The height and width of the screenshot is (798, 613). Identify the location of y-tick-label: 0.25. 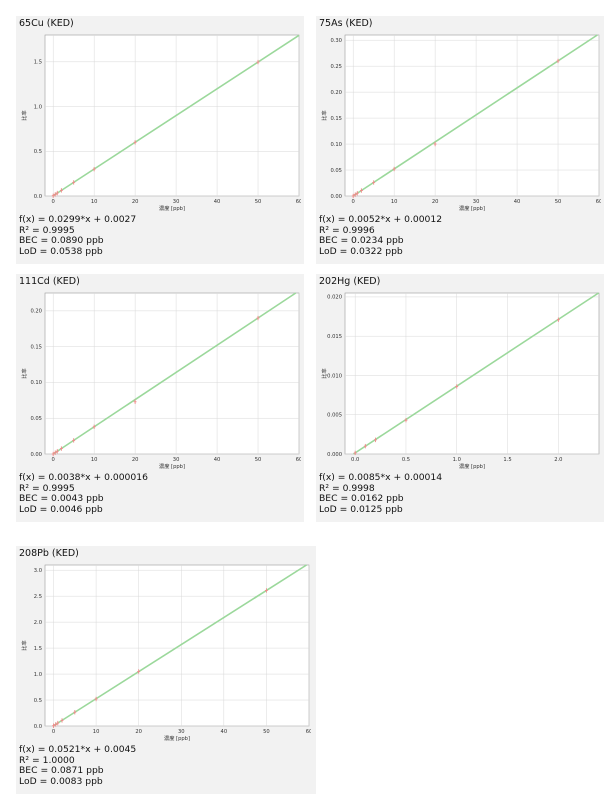
(336, 67).